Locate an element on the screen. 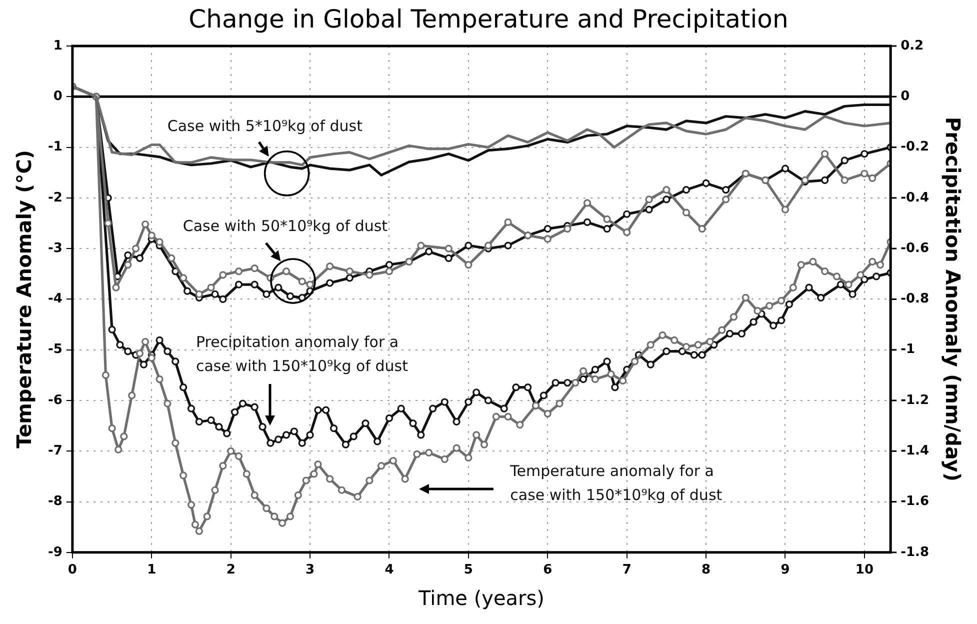 The width and height of the screenshot is (977, 624). y-tick-label: -2 is located at coordinates (55, 198).